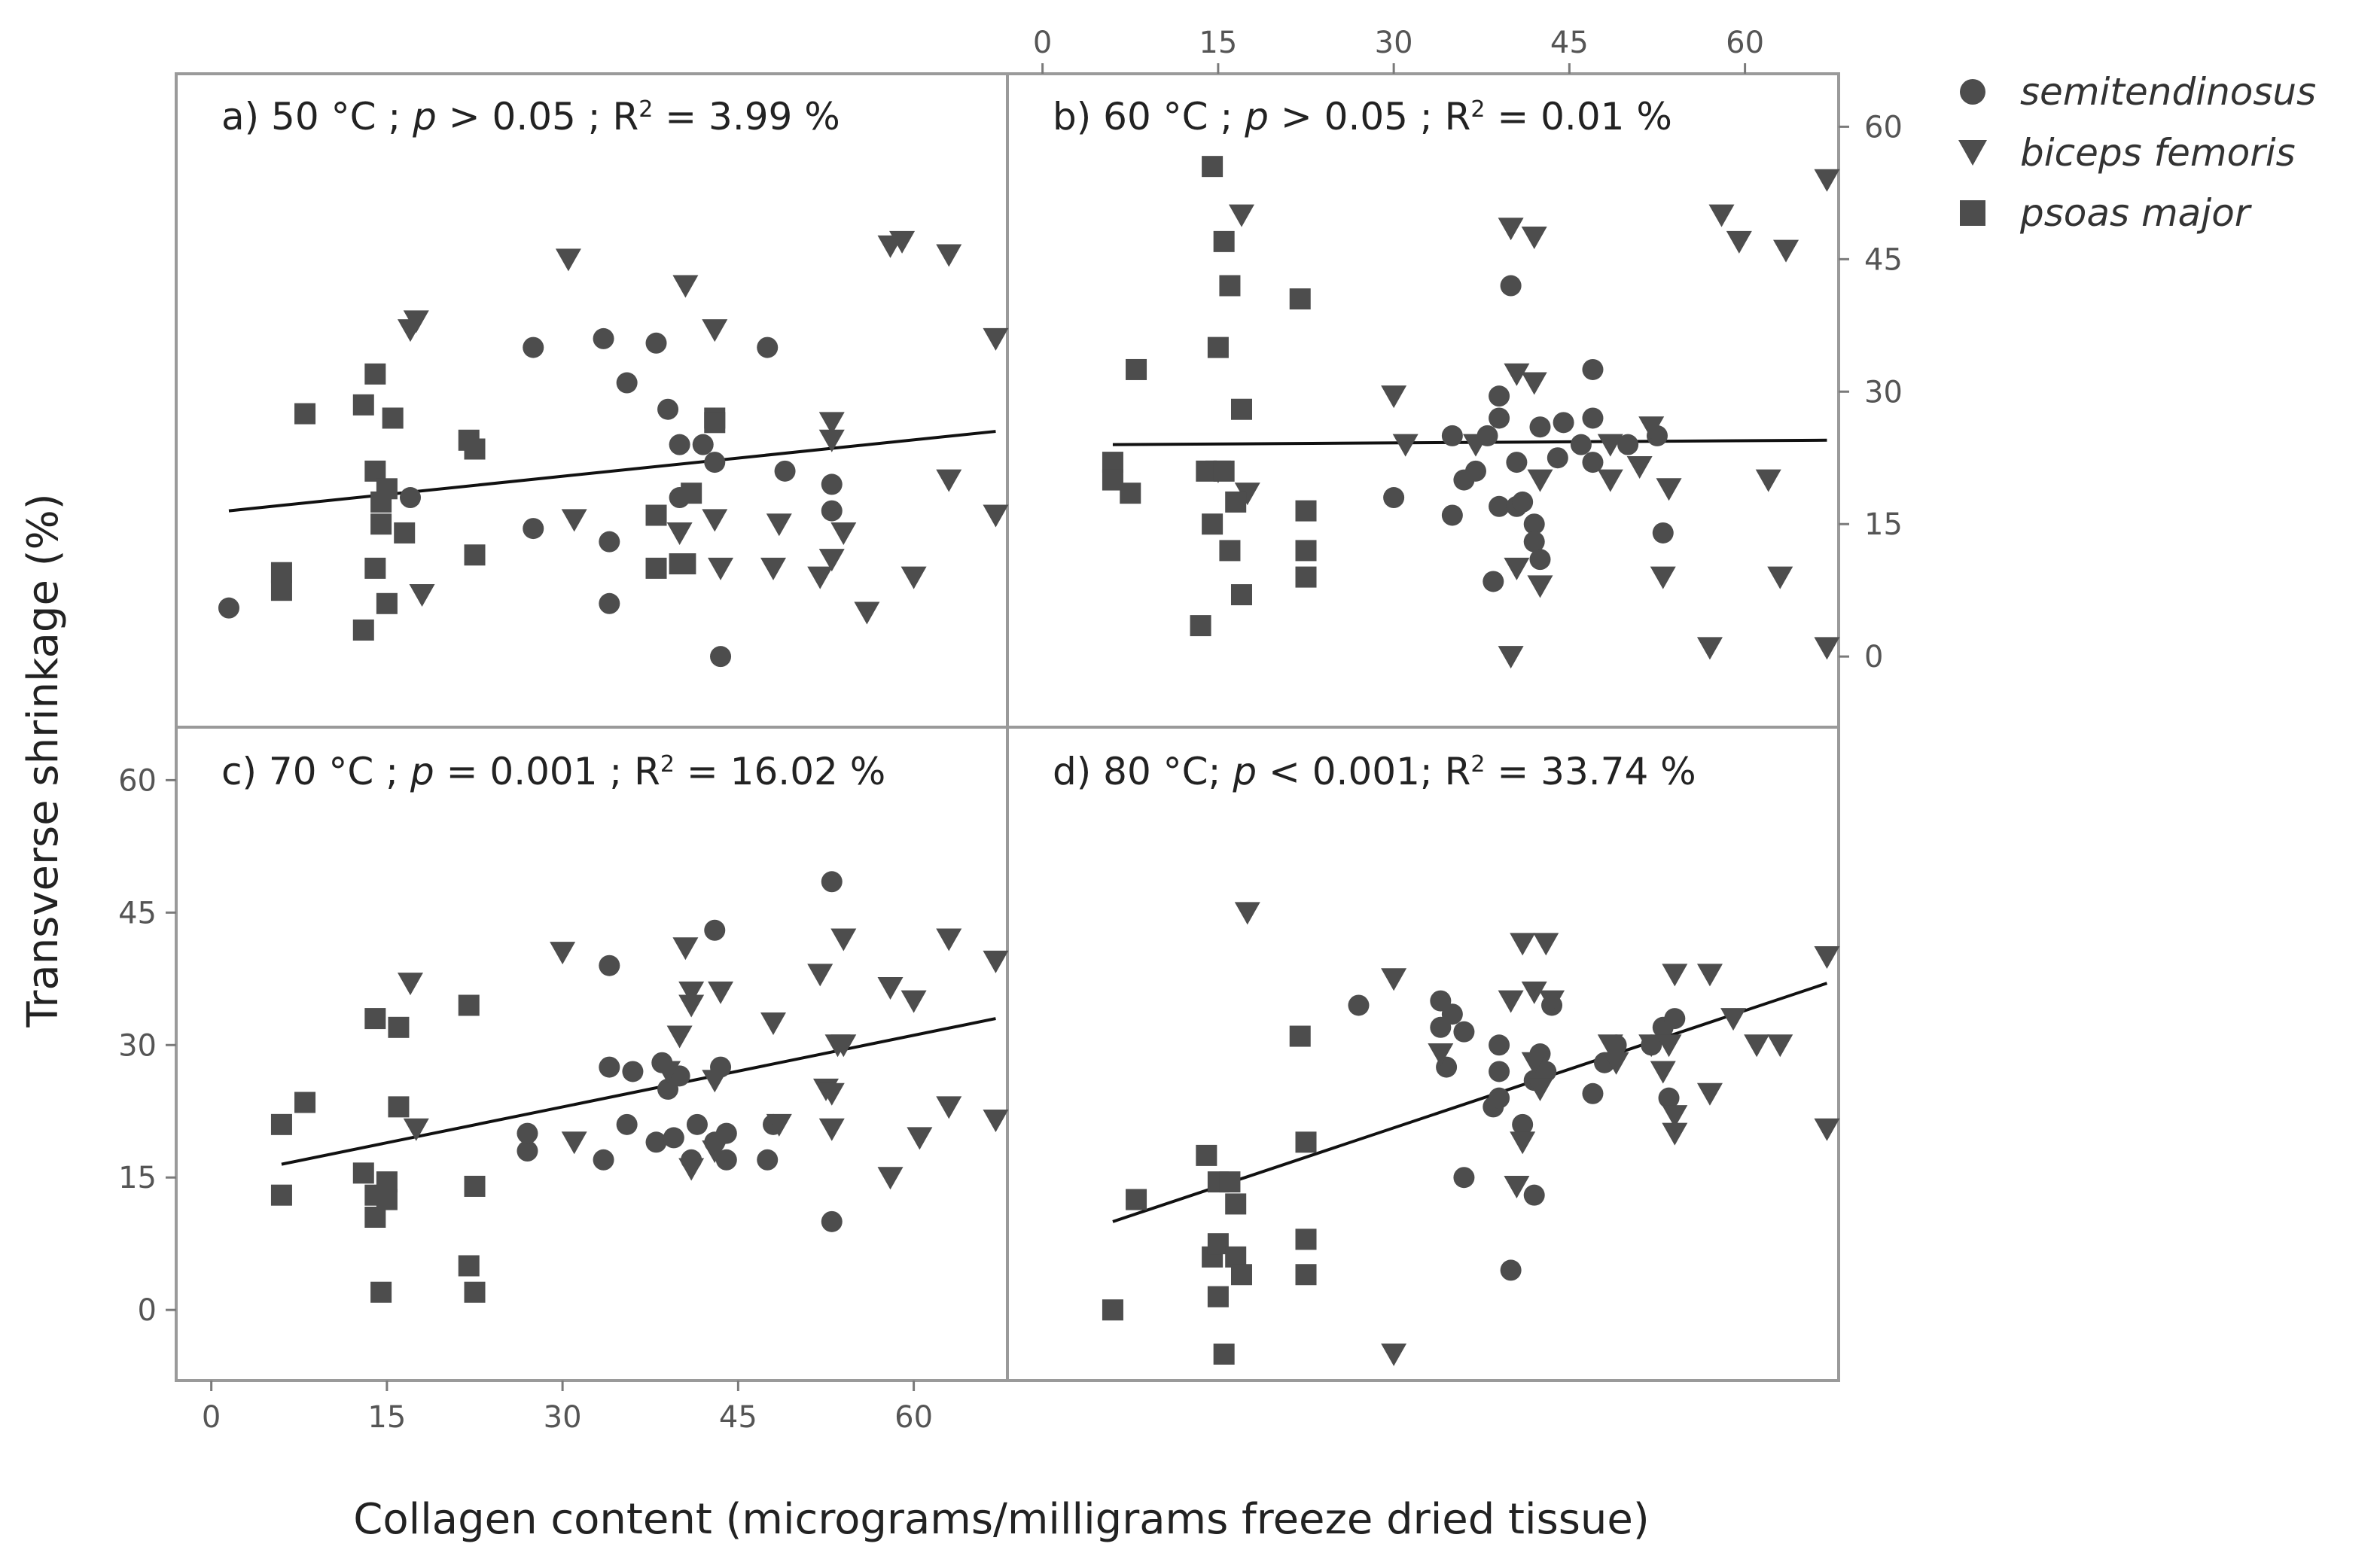 The image size is (2380, 1565). What do you see at coordinates (1883, 259) in the screenshot?
I see `y-tick-label-right: 45` at bounding box center [1883, 259].